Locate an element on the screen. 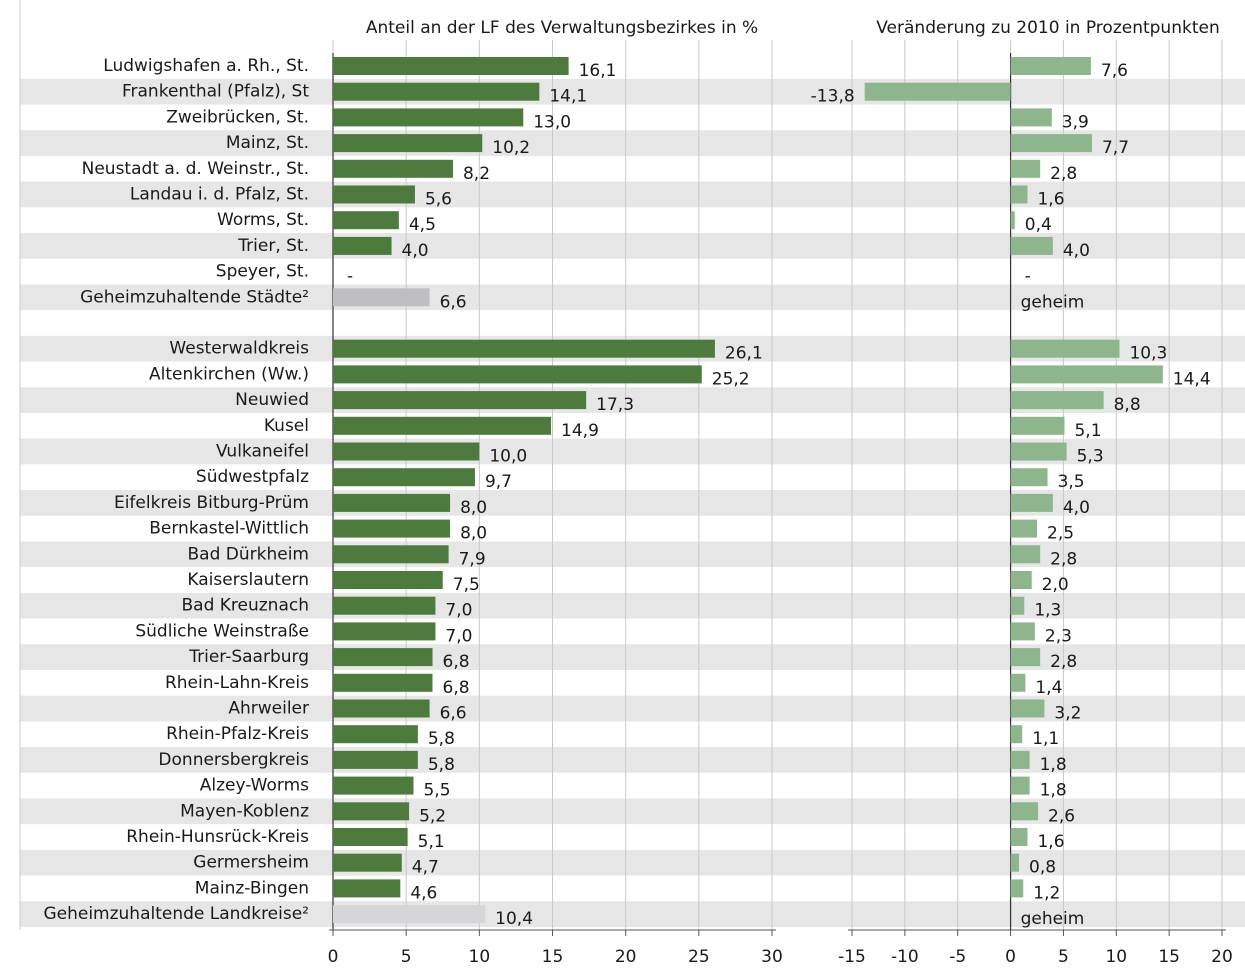 Image resolution: width=1245 pixels, height=974 pixels. value-label: 7,9 is located at coordinates (472, 559).